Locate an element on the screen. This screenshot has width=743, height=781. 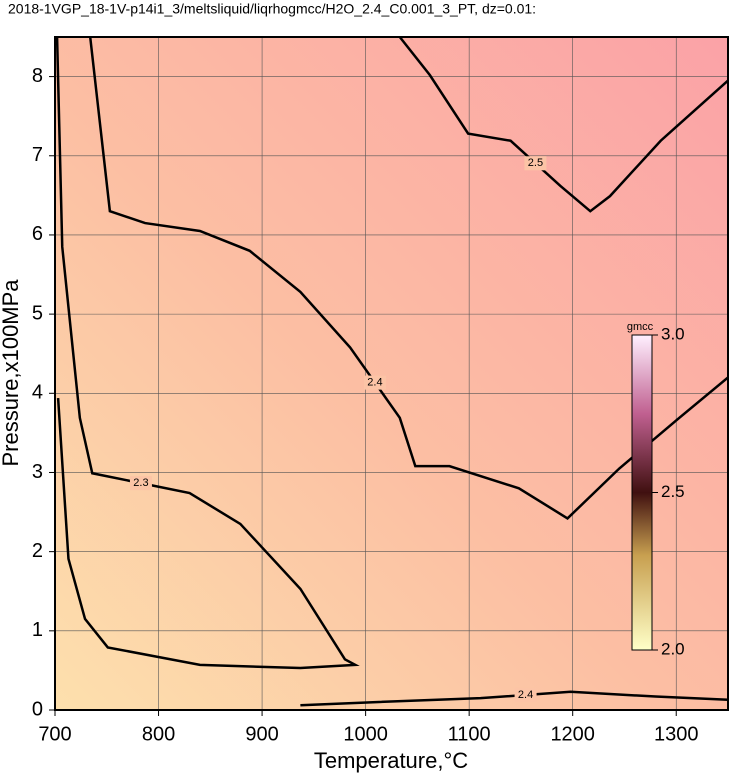
y-axis-label: Pressure,x100MPa is located at coordinates (11, 373).